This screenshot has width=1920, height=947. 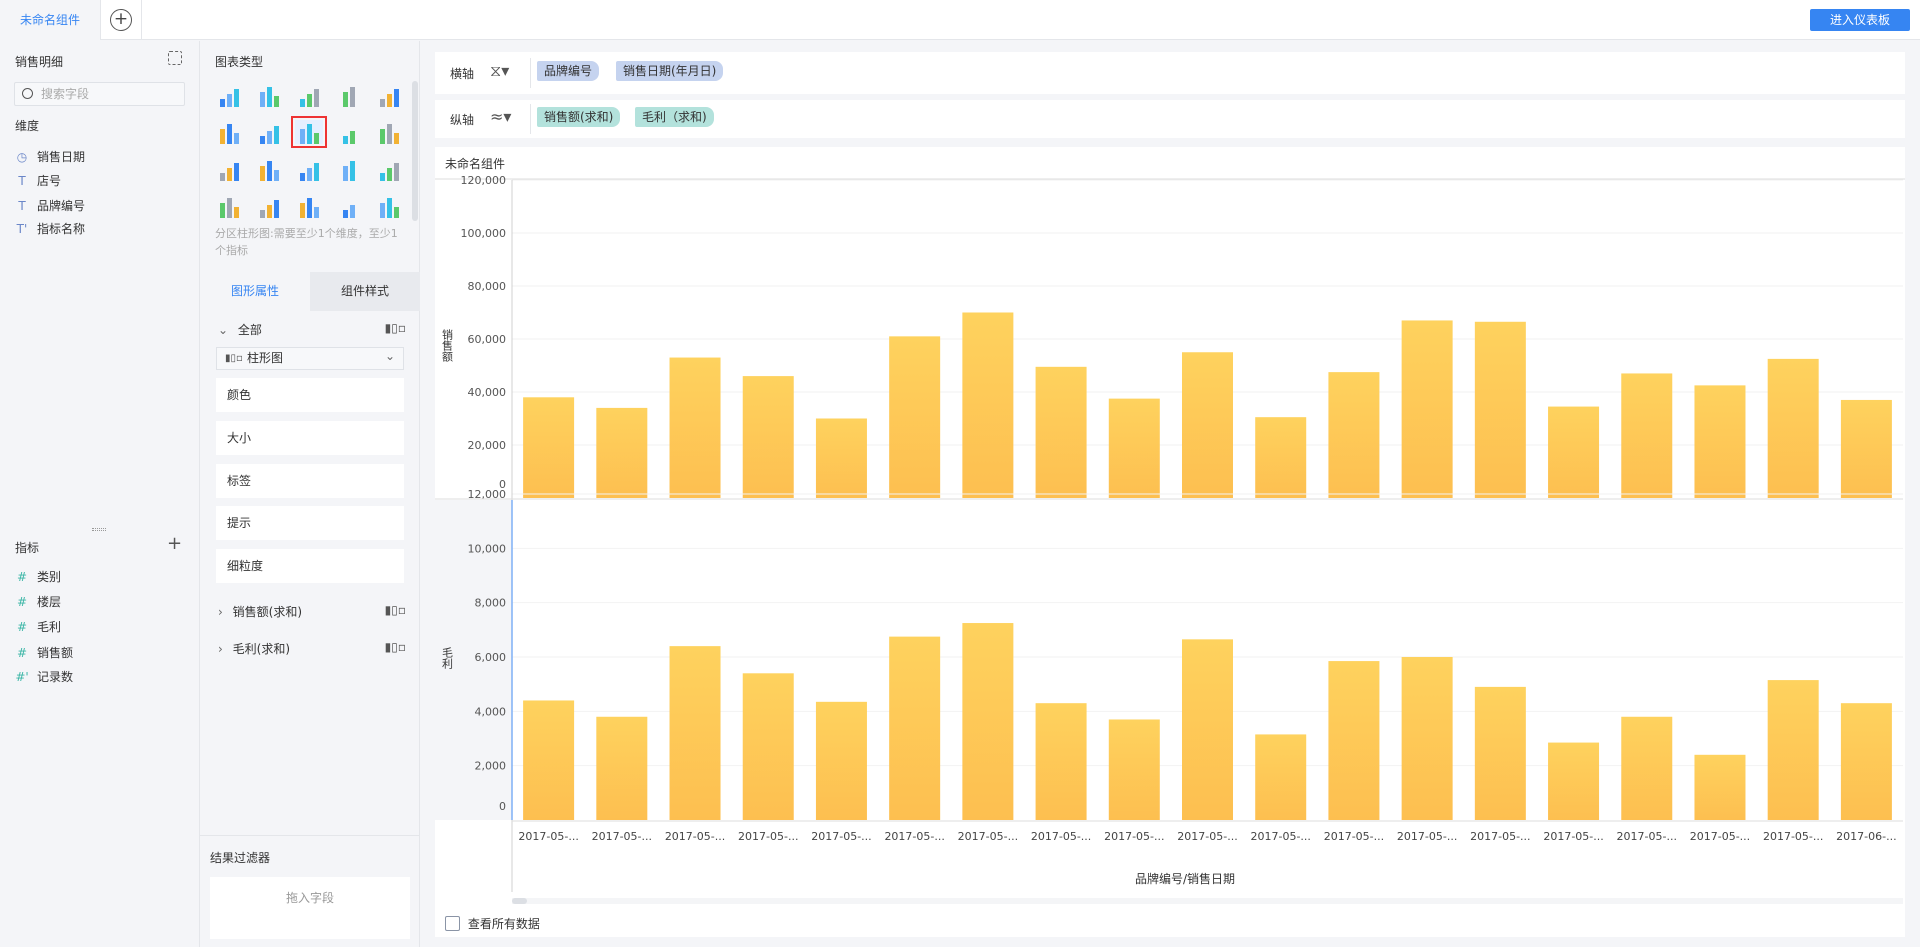 What do you see at coordinates (415, 151) in the screenshot?
I see `scrollbar` at bounding box center [415, 151].